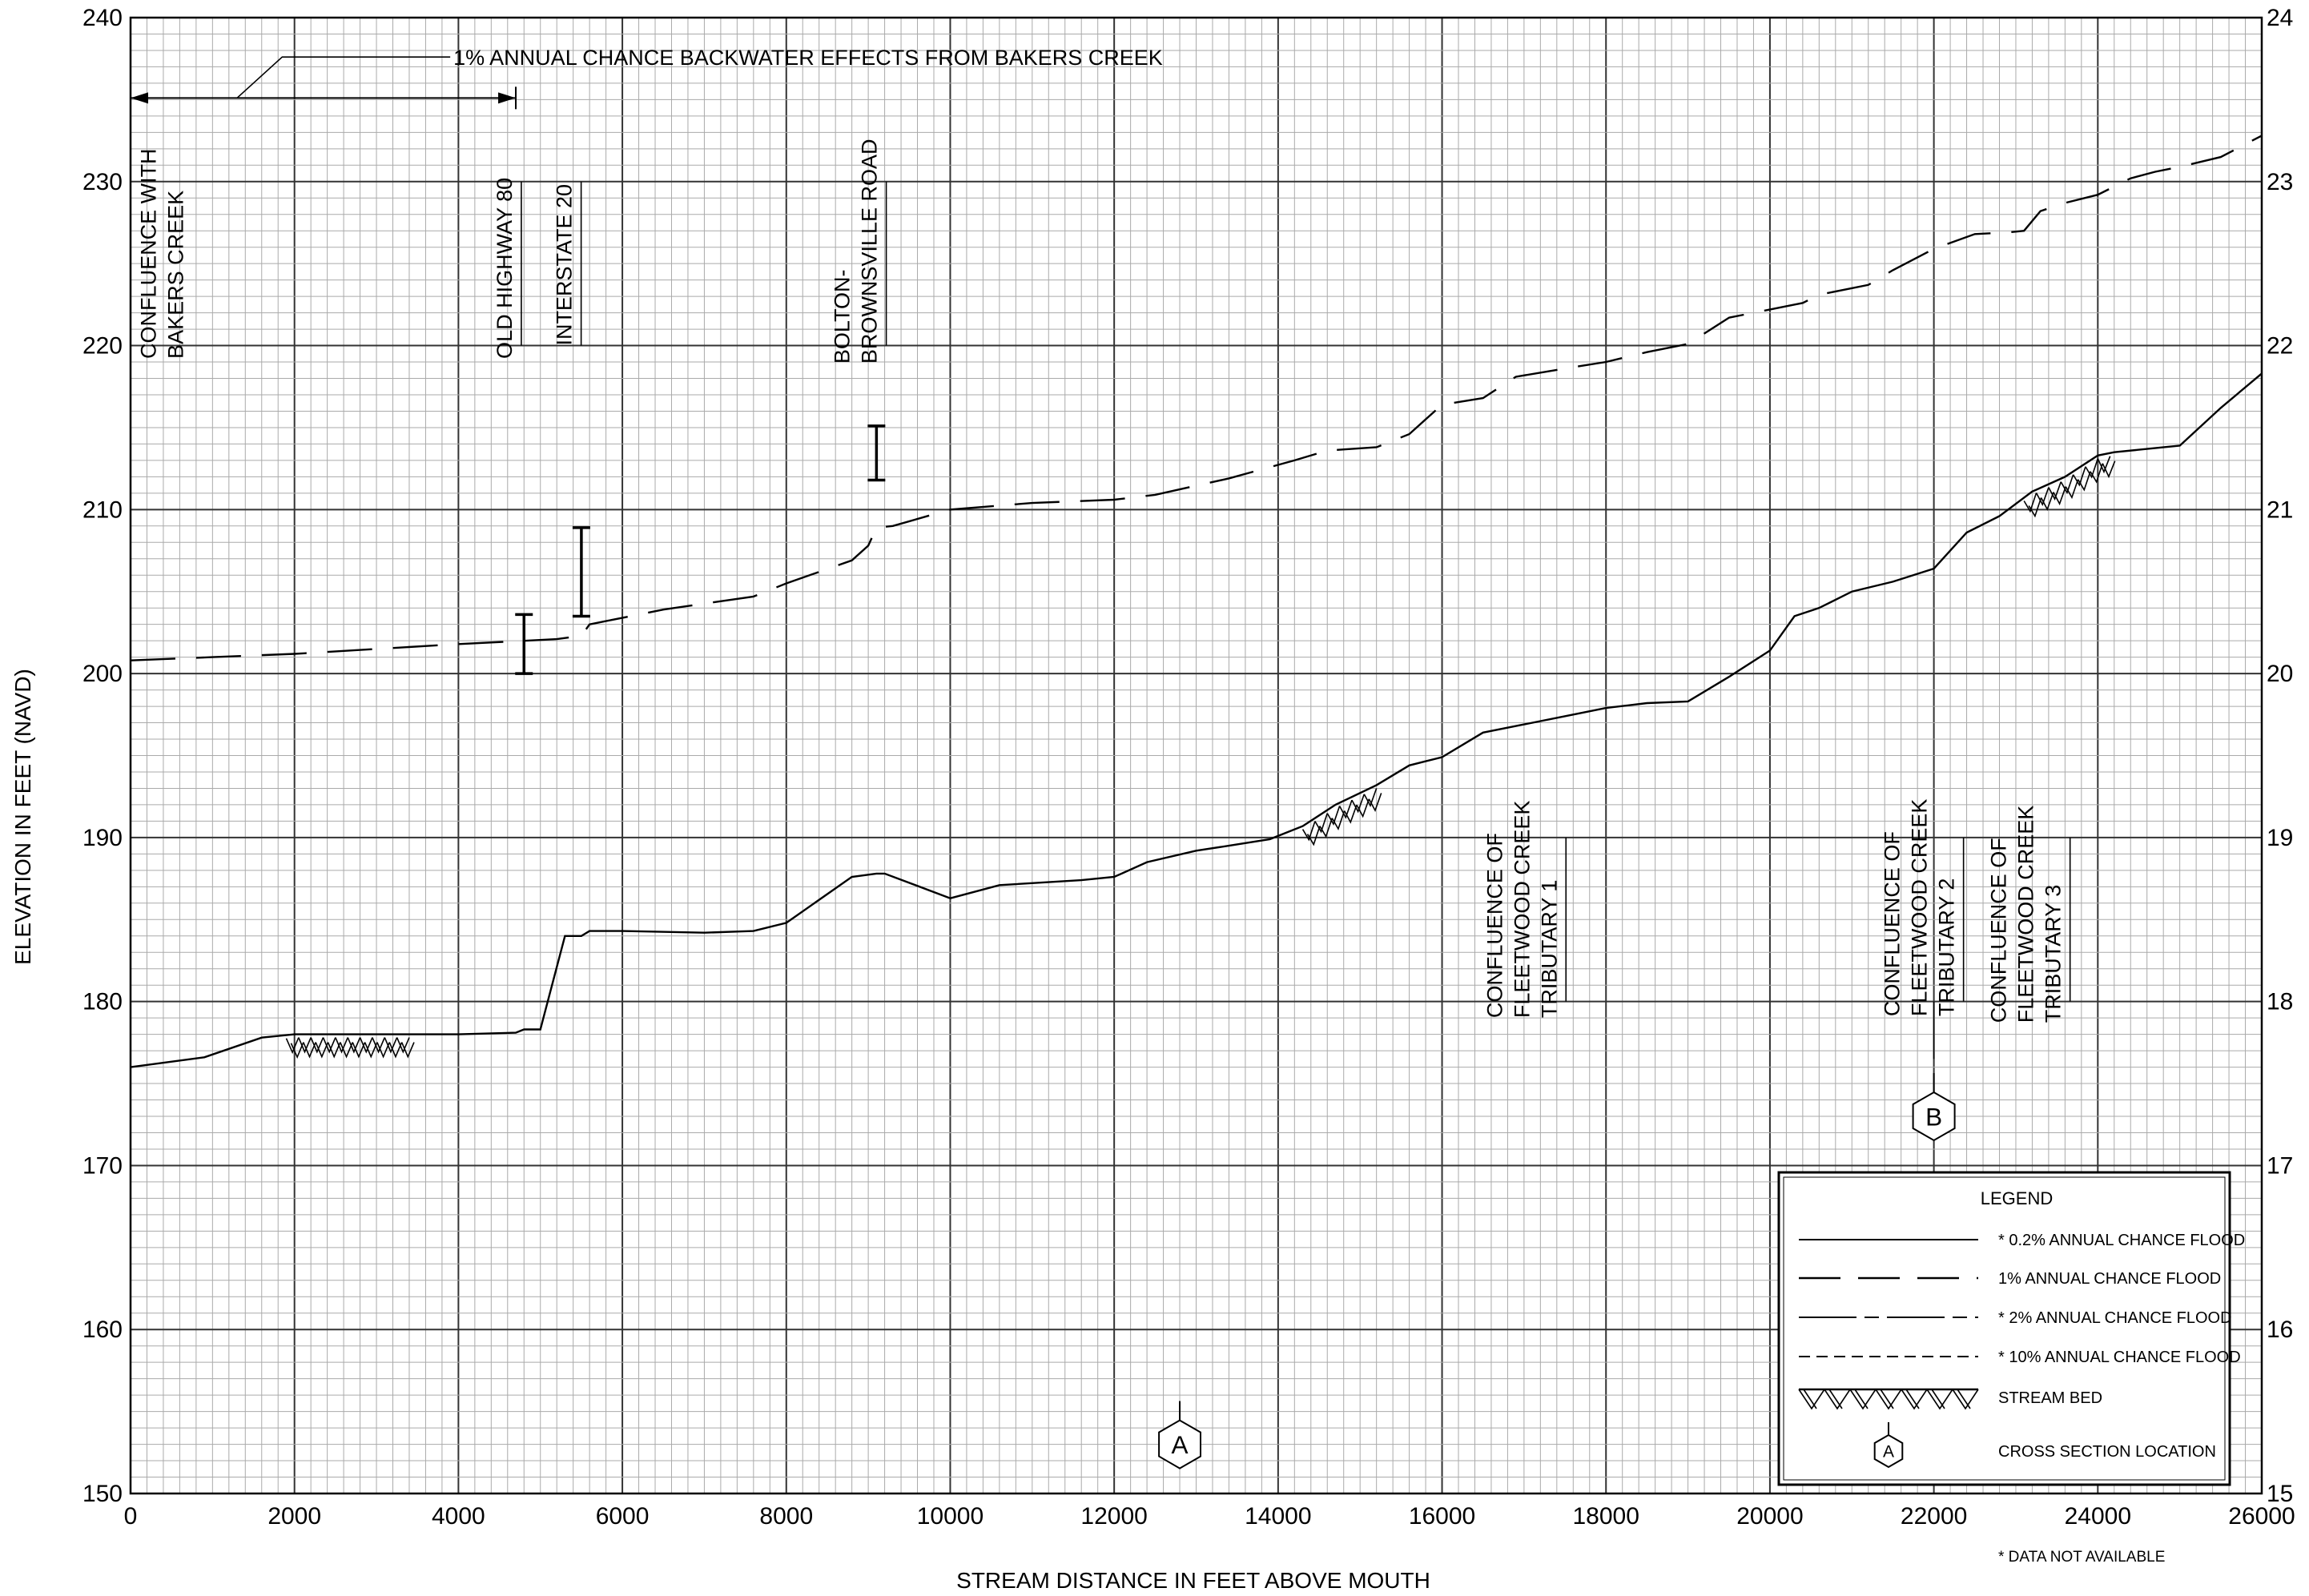 Image resolution: width=2309 pixels, height=1596 pixels. I want to click on y-tick-label: 170, so click(102, 1165).